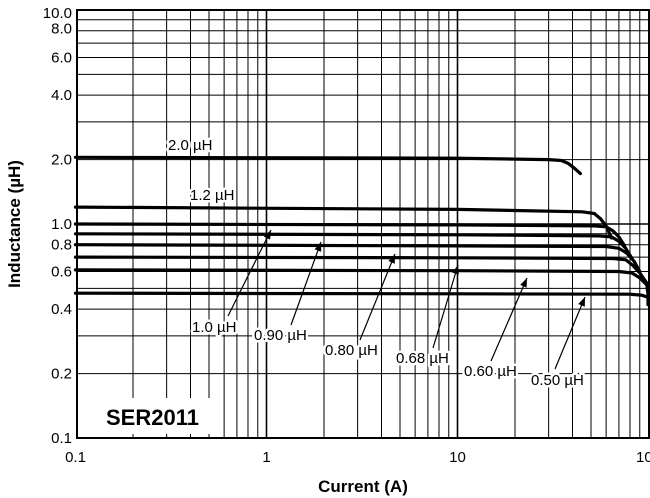 Image resolution: width=650 pixels, height=498 pixels. I want to click on x-tick-label: 1, so click(266, 457).